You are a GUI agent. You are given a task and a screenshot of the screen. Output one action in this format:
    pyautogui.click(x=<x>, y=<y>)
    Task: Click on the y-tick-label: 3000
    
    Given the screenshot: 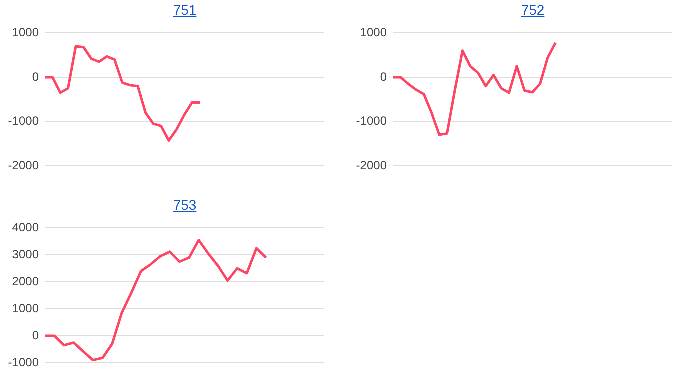 What is the action you would take?
    pyautogui.click(x=26, y=254)
    